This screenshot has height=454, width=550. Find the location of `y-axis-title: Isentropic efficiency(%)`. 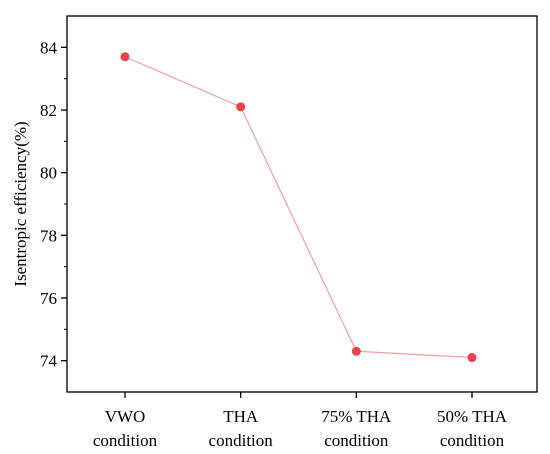

y-axis-title: Isentropic efficiency(%) is located at coordinates (20, 203).